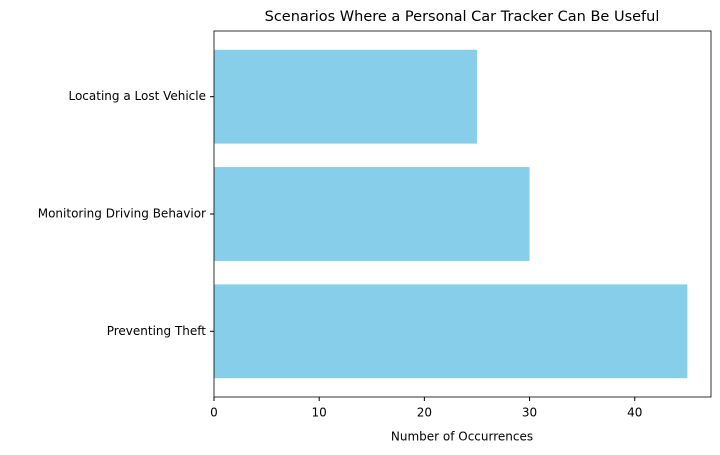 This screenshot has width=720, height=455. What do you see at coordinates (137, 96) in the screenshot?
I see `y-tick-label: Locating a Lost Vehicle` at bounding box center [137, 96].